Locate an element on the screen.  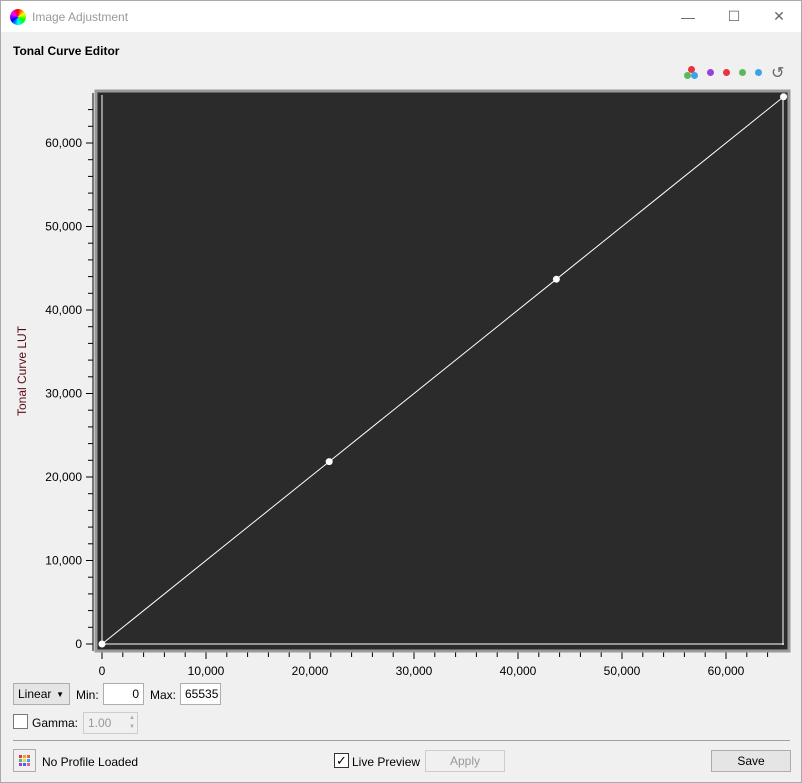
apply-label: Apply is located at coordinates (465, 761).